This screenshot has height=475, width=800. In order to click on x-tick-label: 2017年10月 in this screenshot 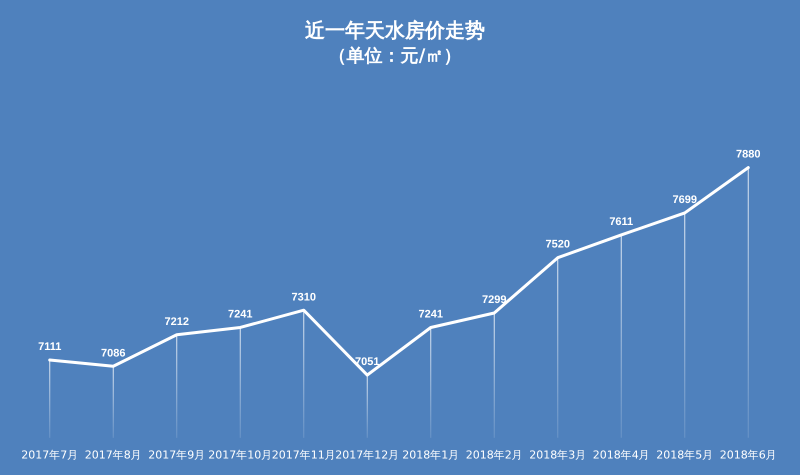, I will do `click(240, 455)`.